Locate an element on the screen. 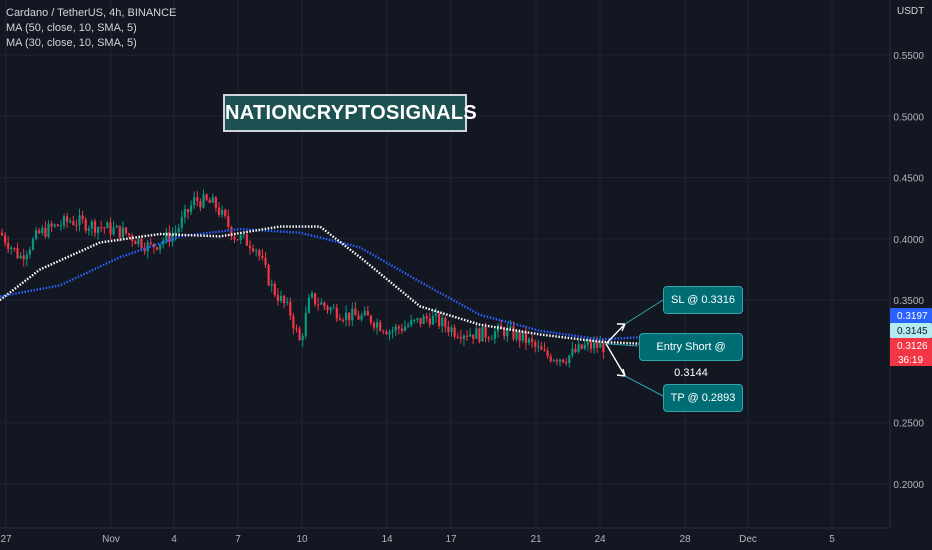 This screenshot has height=550, width=932. x-tick-label: Dec is located at coordinates (748, 539).